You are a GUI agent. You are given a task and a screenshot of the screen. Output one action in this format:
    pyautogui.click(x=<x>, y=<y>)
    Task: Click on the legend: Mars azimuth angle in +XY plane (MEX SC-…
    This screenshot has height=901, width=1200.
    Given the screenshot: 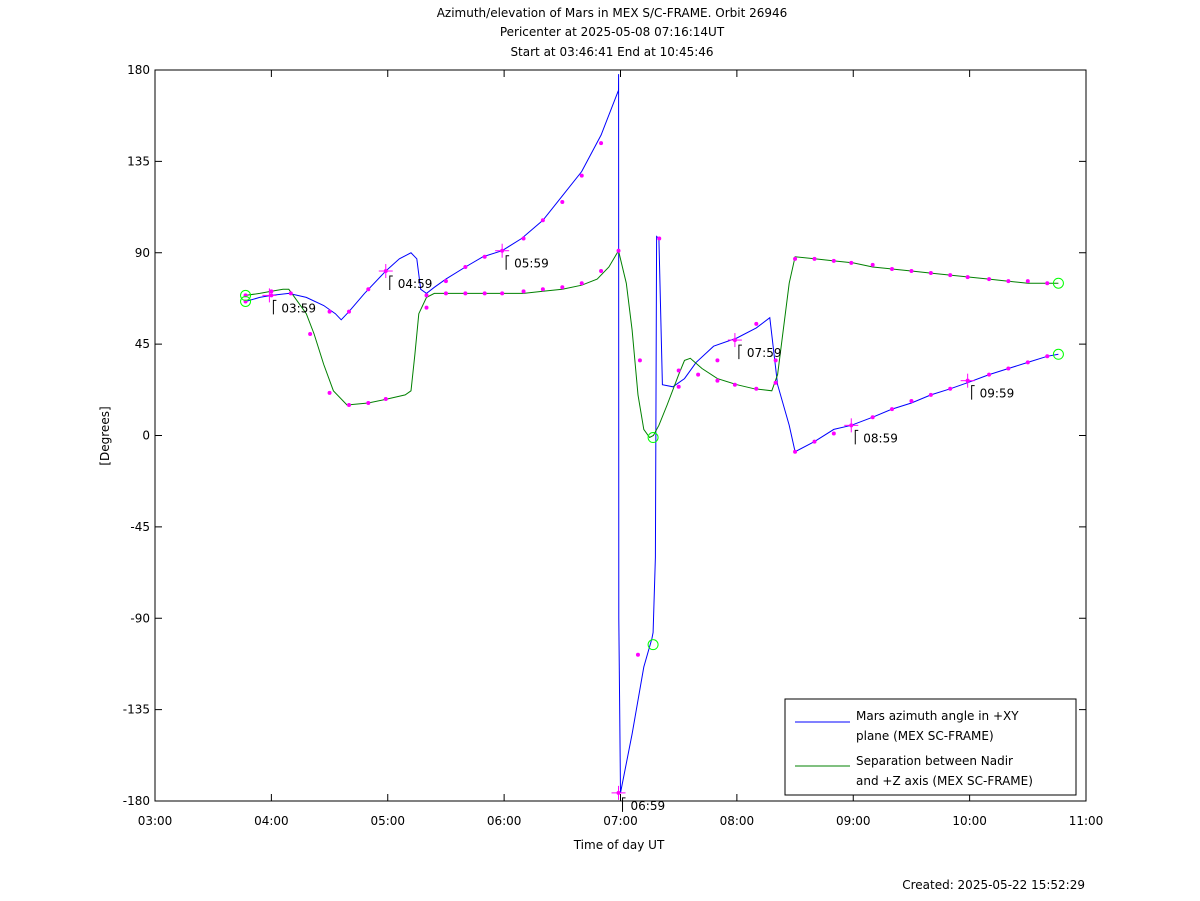 What is the action you would take?
    pyautogui.click(x=930, y=747)
    